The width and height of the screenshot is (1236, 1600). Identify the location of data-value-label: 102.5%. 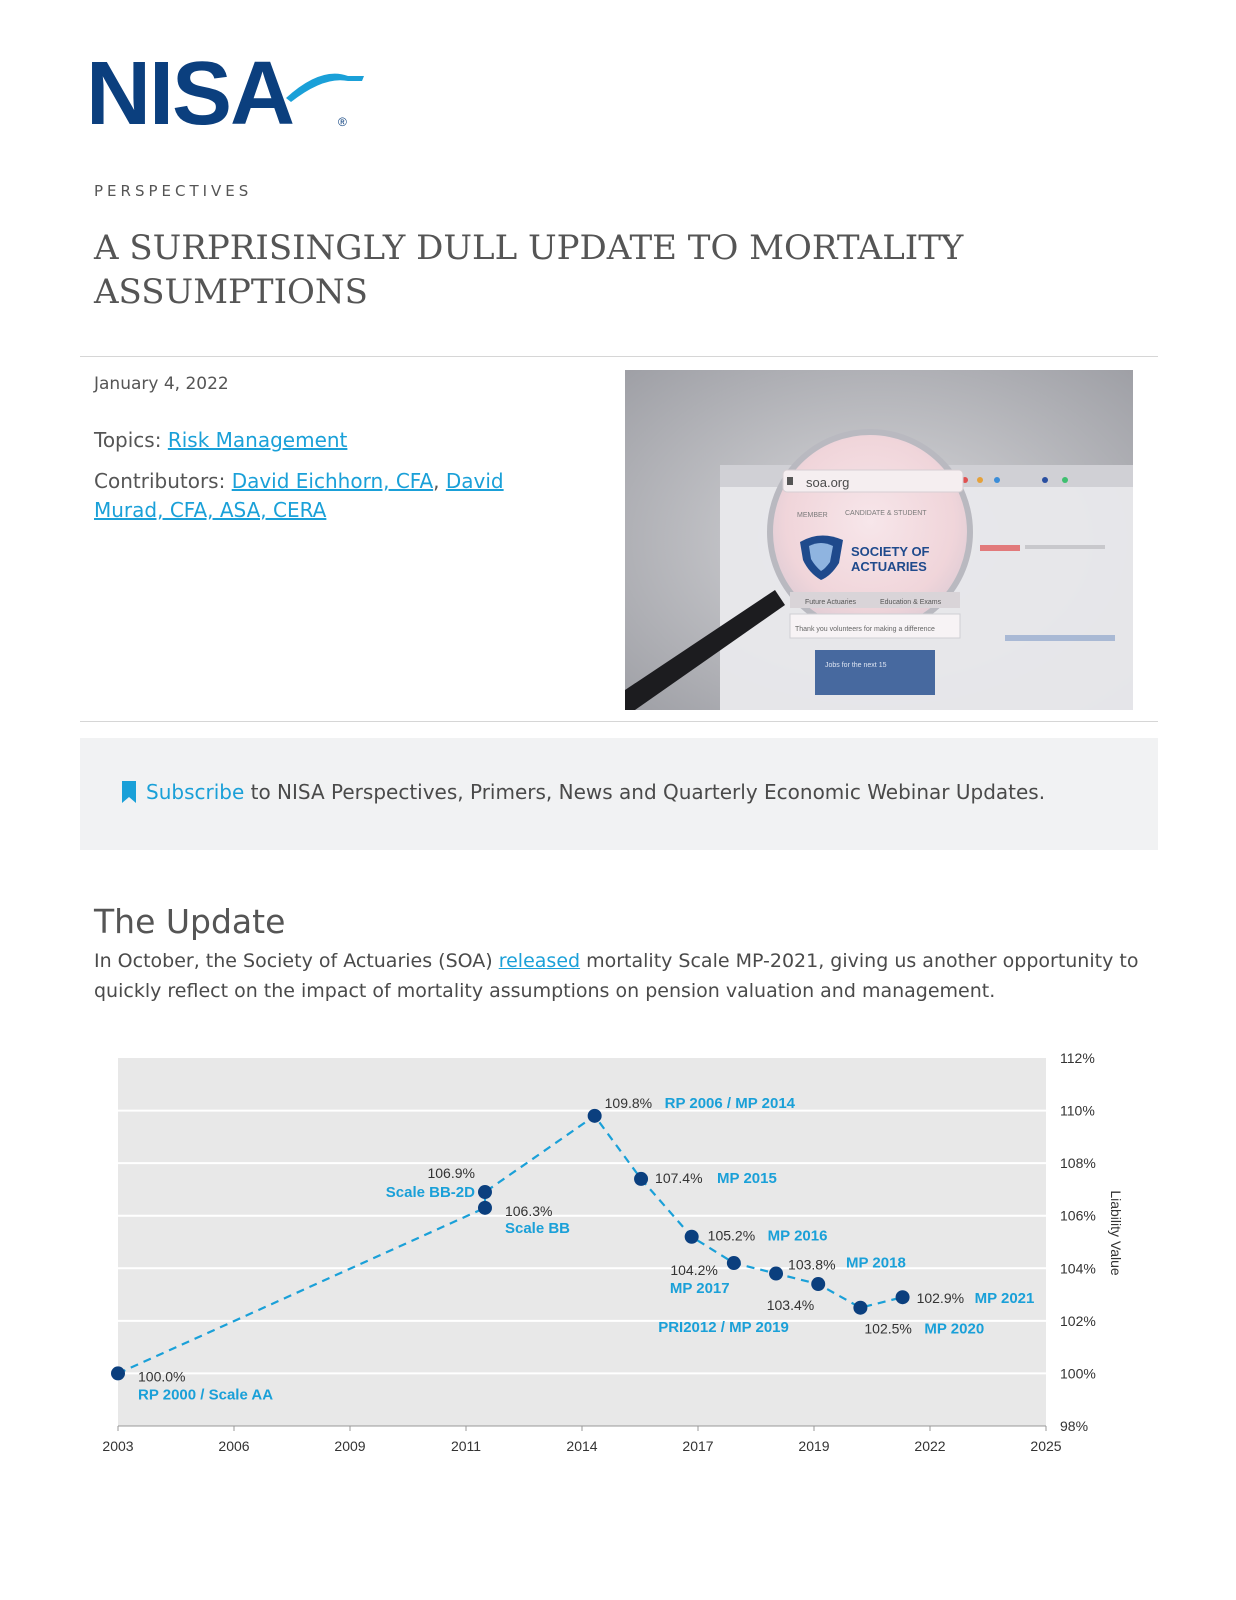
(887, 1329).